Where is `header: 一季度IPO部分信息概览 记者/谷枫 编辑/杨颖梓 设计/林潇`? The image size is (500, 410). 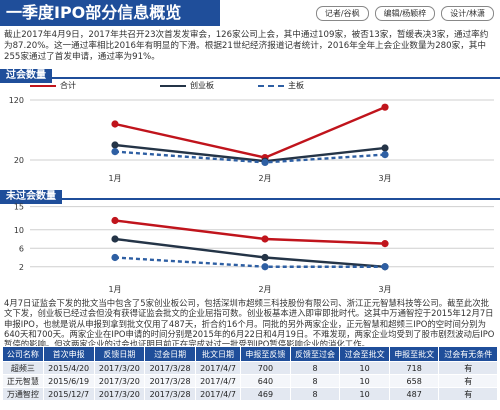 header: 一季度IPO部分信息概览 记者/谷枫 编辑/杨颖梓 设计/林潇 is located at coordinates (250, 13).